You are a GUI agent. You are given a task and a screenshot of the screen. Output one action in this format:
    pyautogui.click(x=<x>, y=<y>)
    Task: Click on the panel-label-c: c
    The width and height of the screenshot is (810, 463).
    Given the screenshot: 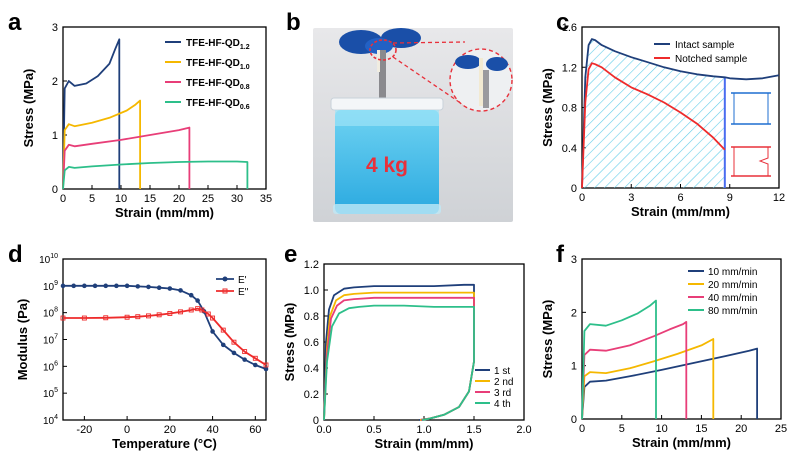 What is the action you would take?
    pyautogui.click(x=562, y=22)
    